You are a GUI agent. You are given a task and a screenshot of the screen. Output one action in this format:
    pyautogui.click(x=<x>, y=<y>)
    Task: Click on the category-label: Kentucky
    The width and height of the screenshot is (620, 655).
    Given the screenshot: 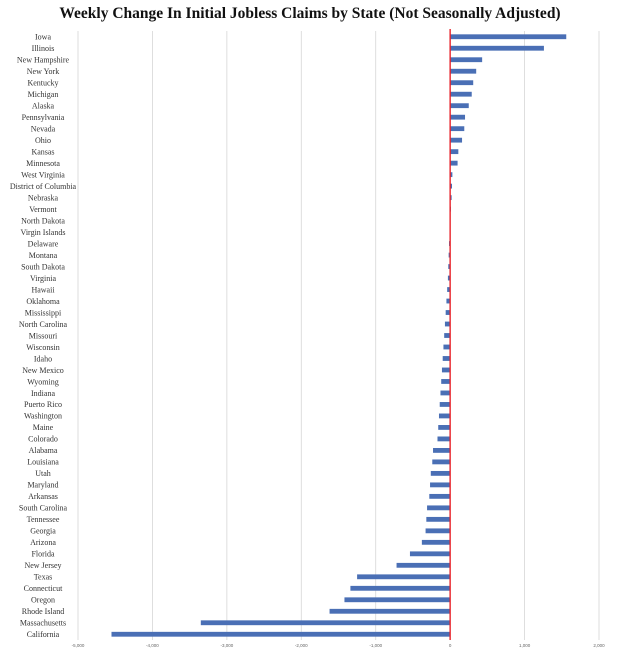 What is the action you would take?
    pyautogui.click(x=42, y=83)
    